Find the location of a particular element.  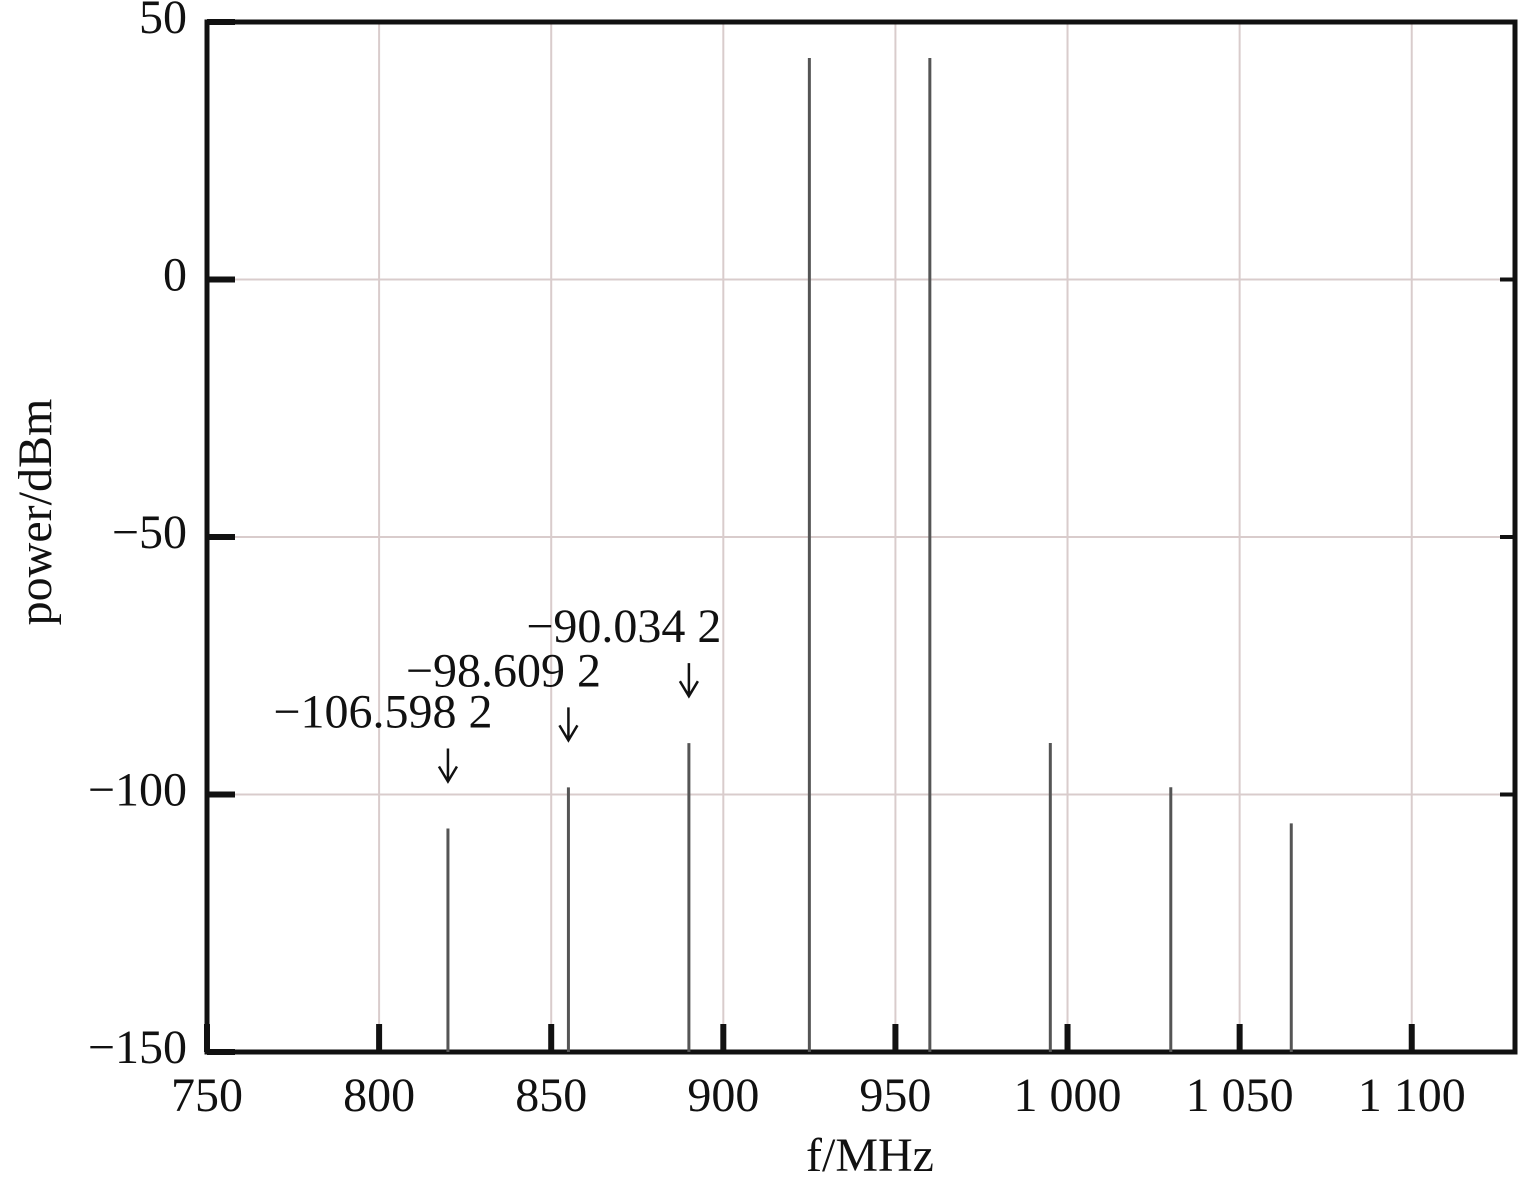

y-tick-label: 0 is located at coordinates (175, 275).